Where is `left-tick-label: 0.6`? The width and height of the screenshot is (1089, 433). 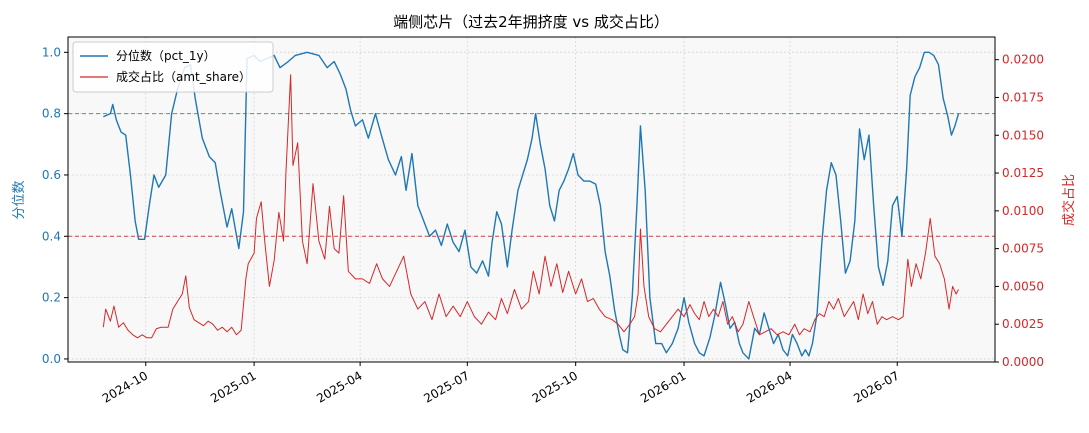 left-tick-label: 0.6 is located at coordinates (51, 175).